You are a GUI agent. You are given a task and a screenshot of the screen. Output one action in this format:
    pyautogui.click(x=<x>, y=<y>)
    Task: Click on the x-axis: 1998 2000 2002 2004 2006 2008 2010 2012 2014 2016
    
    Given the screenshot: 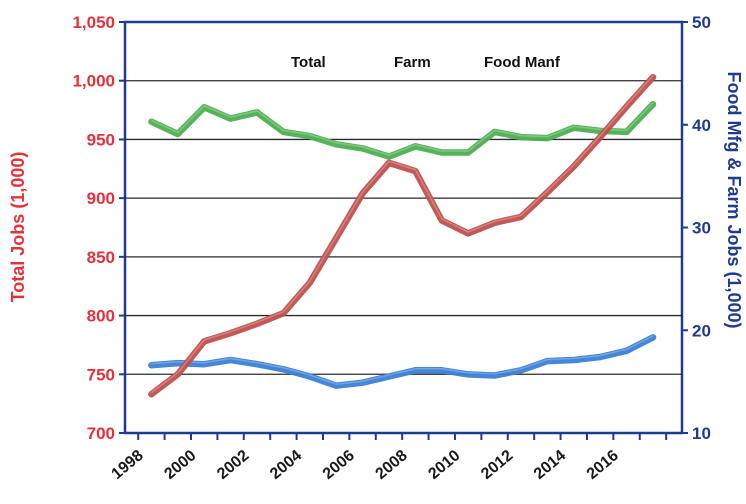 What is the action you would take?
    pyautogui.click(x=388, y=458)
    